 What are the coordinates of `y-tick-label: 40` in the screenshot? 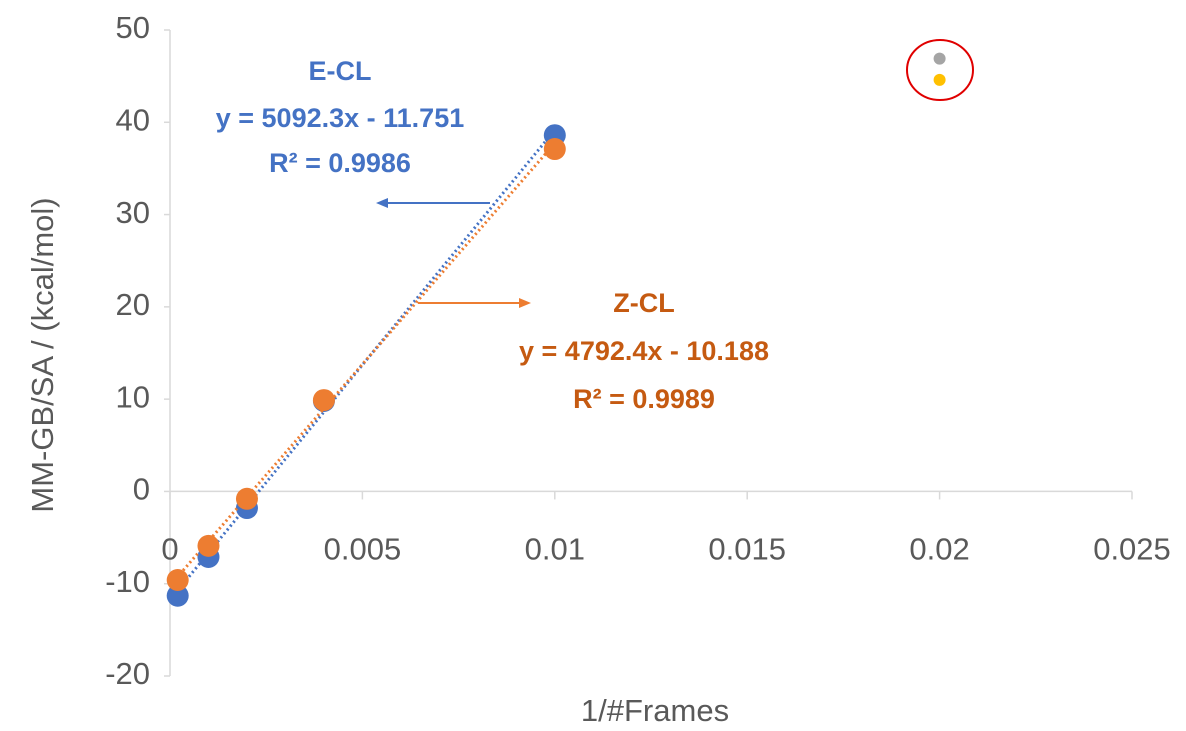 It's located at (133, 119).